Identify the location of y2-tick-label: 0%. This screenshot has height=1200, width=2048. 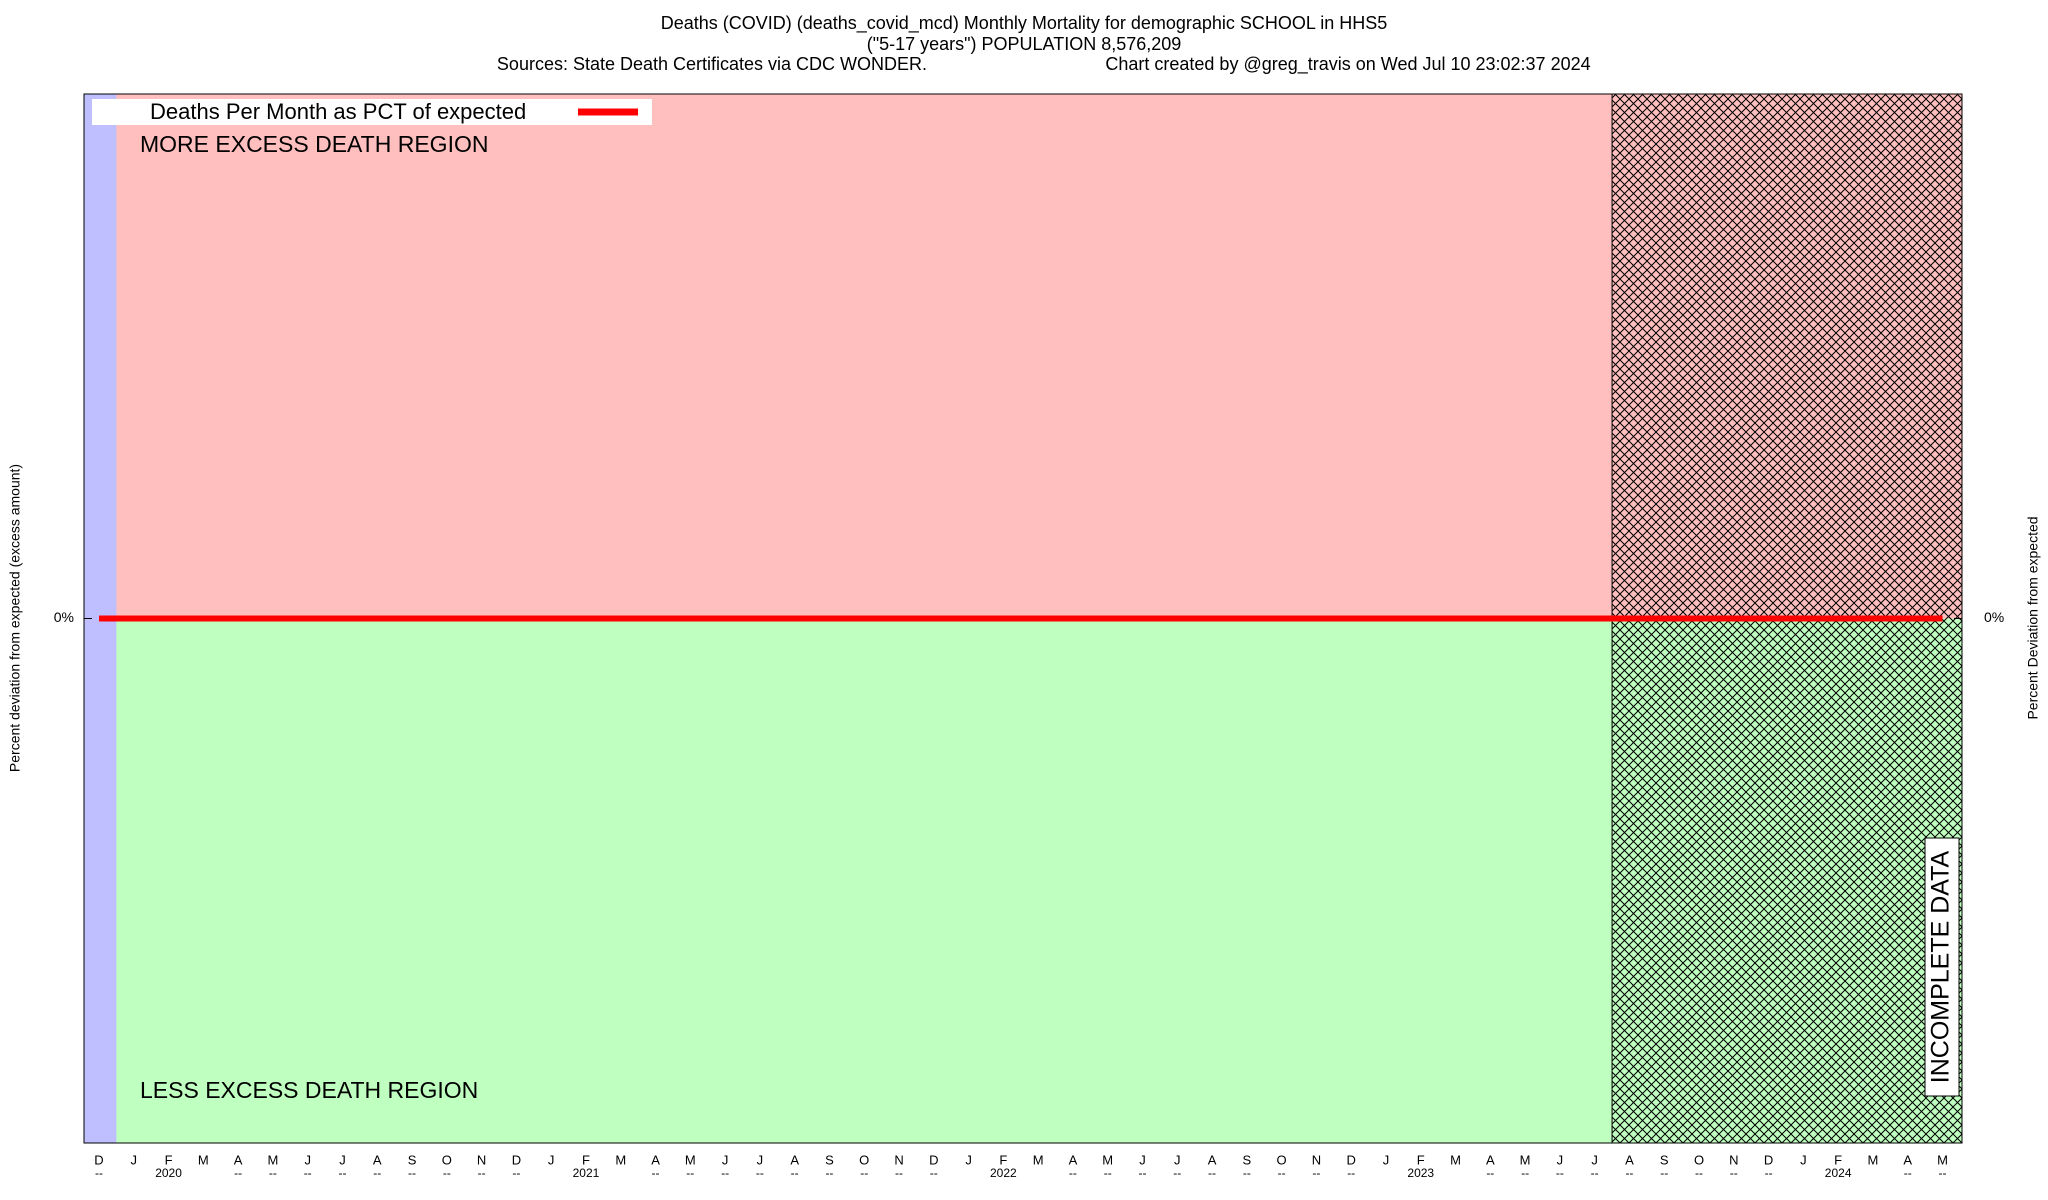
(1994, 617).